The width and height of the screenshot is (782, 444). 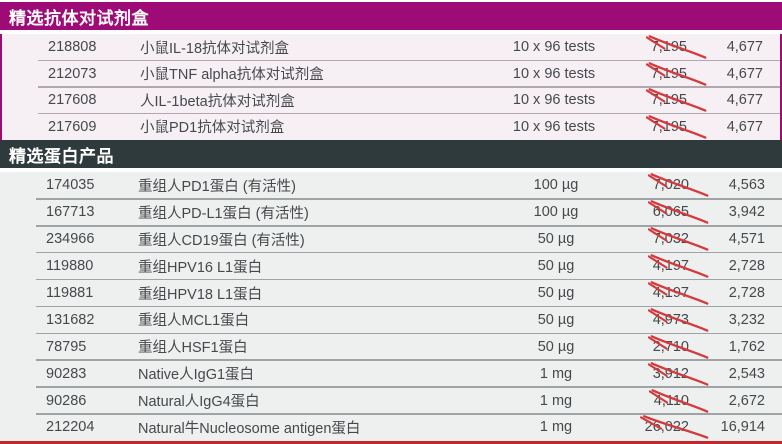 I want to click on product-name: Natural人IgG4蛋白, so click(x=199, y=402).